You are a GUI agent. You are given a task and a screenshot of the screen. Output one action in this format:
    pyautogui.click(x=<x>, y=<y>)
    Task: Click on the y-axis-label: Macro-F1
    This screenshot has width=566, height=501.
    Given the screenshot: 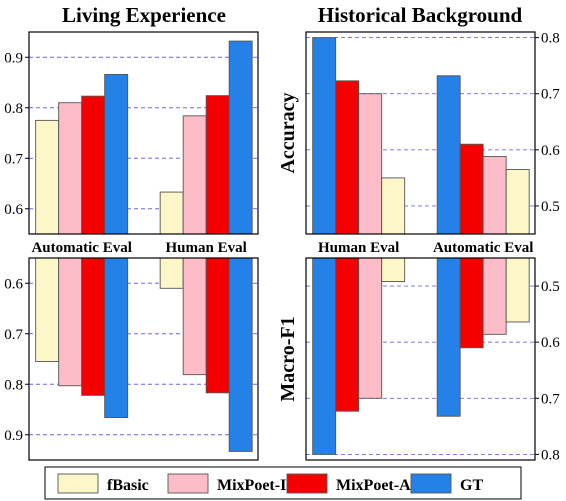 What is the action you would take?
    pyautogui.click(x=288, y=358)
    